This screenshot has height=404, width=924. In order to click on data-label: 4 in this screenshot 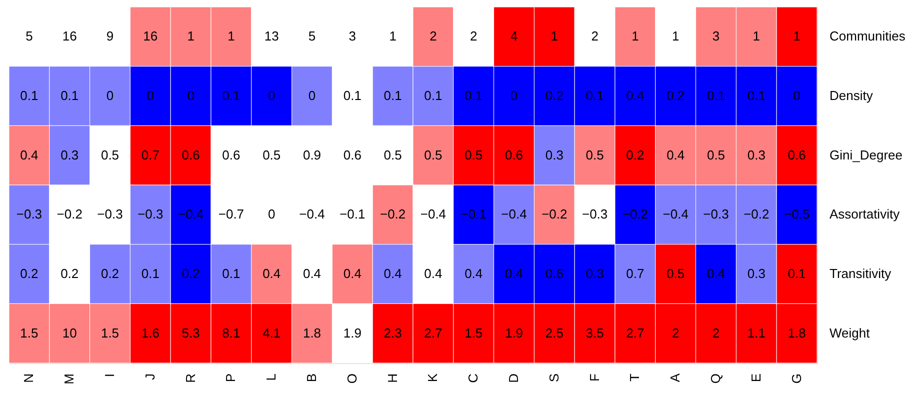, I will do `click(514, 36)`.